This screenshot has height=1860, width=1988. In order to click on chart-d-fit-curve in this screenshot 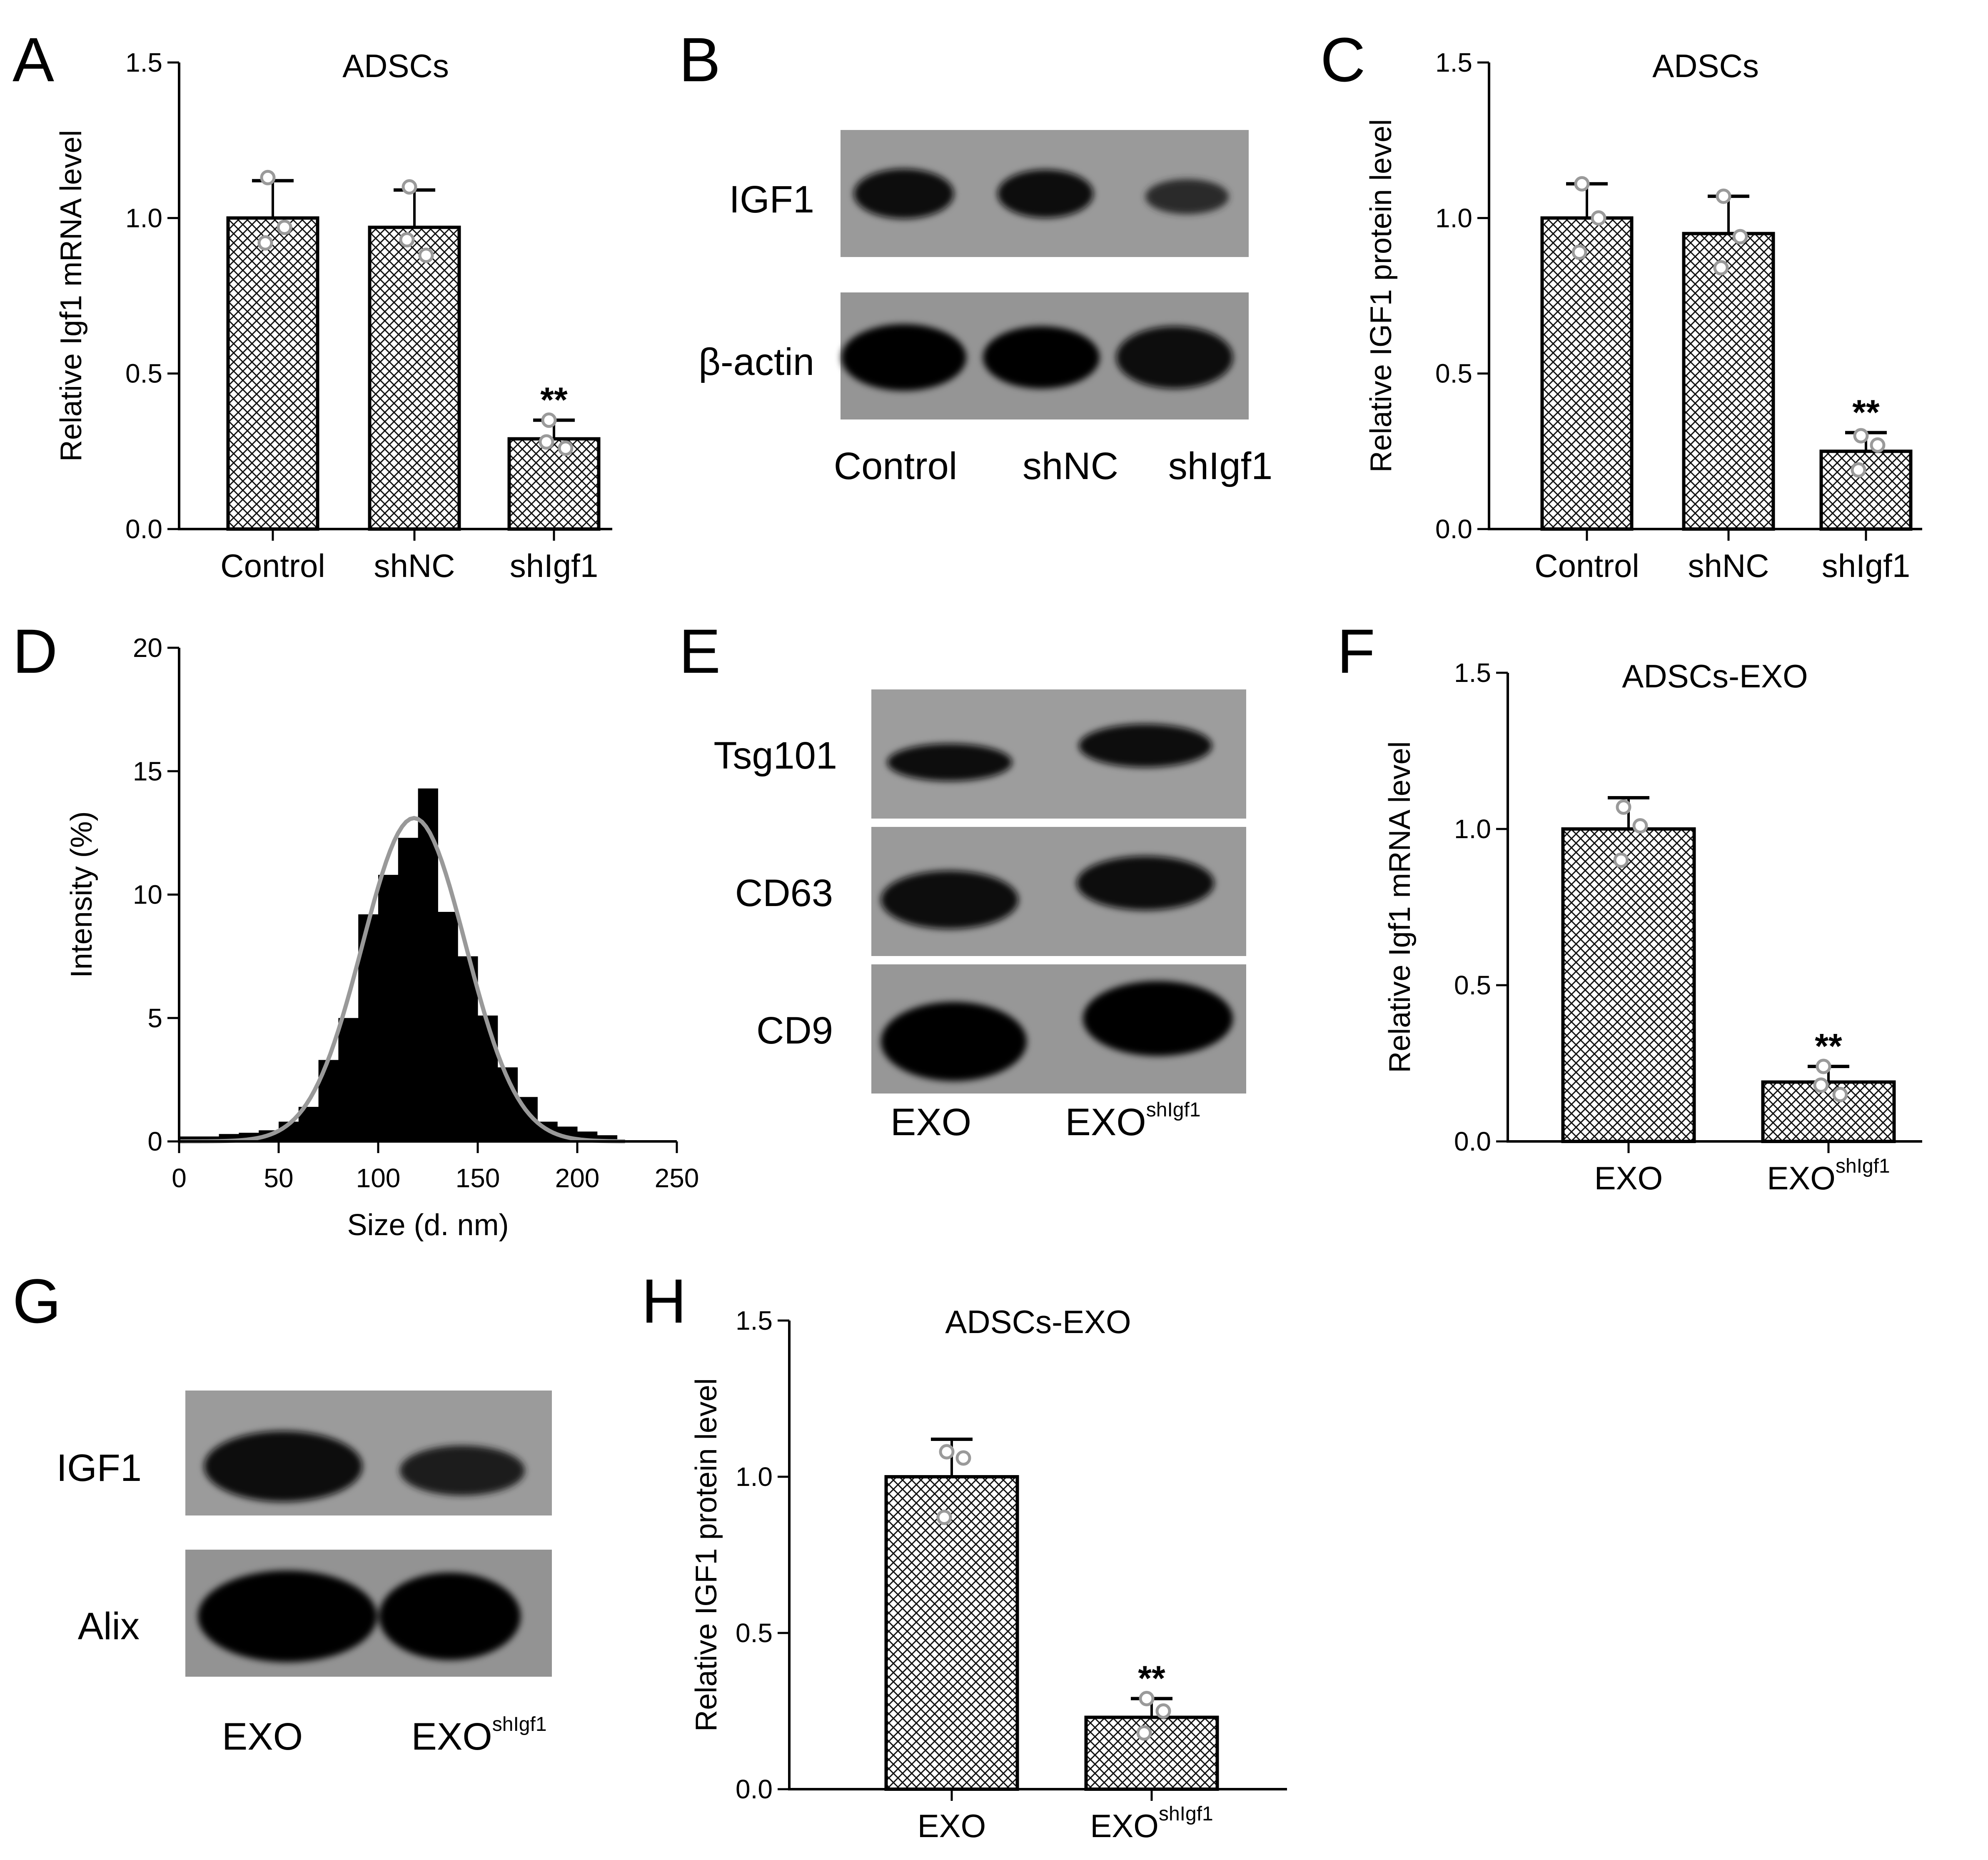, I will do `click(402, 979)`.